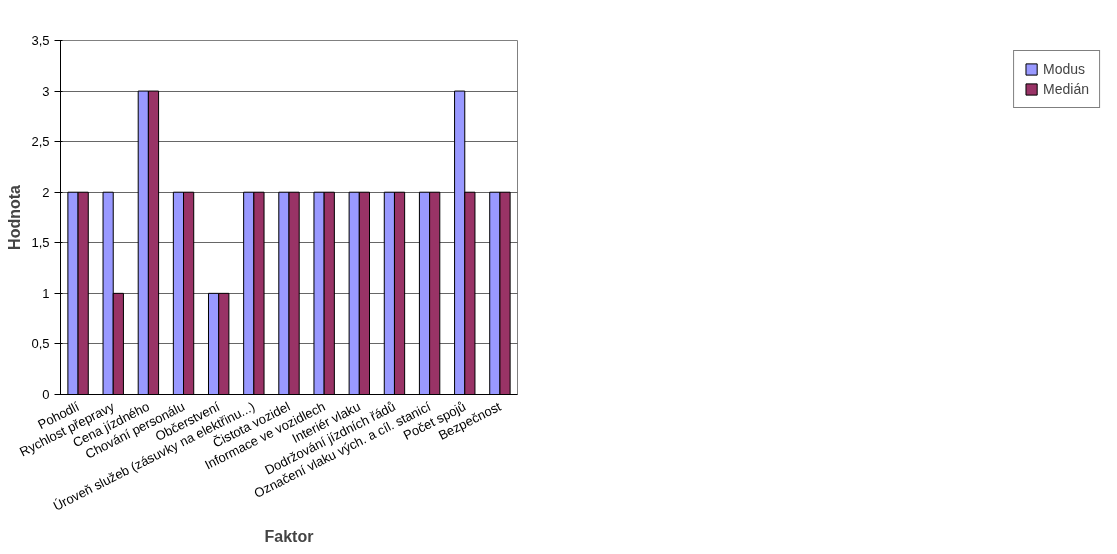  What do you see at coordinates (289, 537) in the screenshot?
I see `x-axis-title: Faktor` at bounding box center [289, 537].